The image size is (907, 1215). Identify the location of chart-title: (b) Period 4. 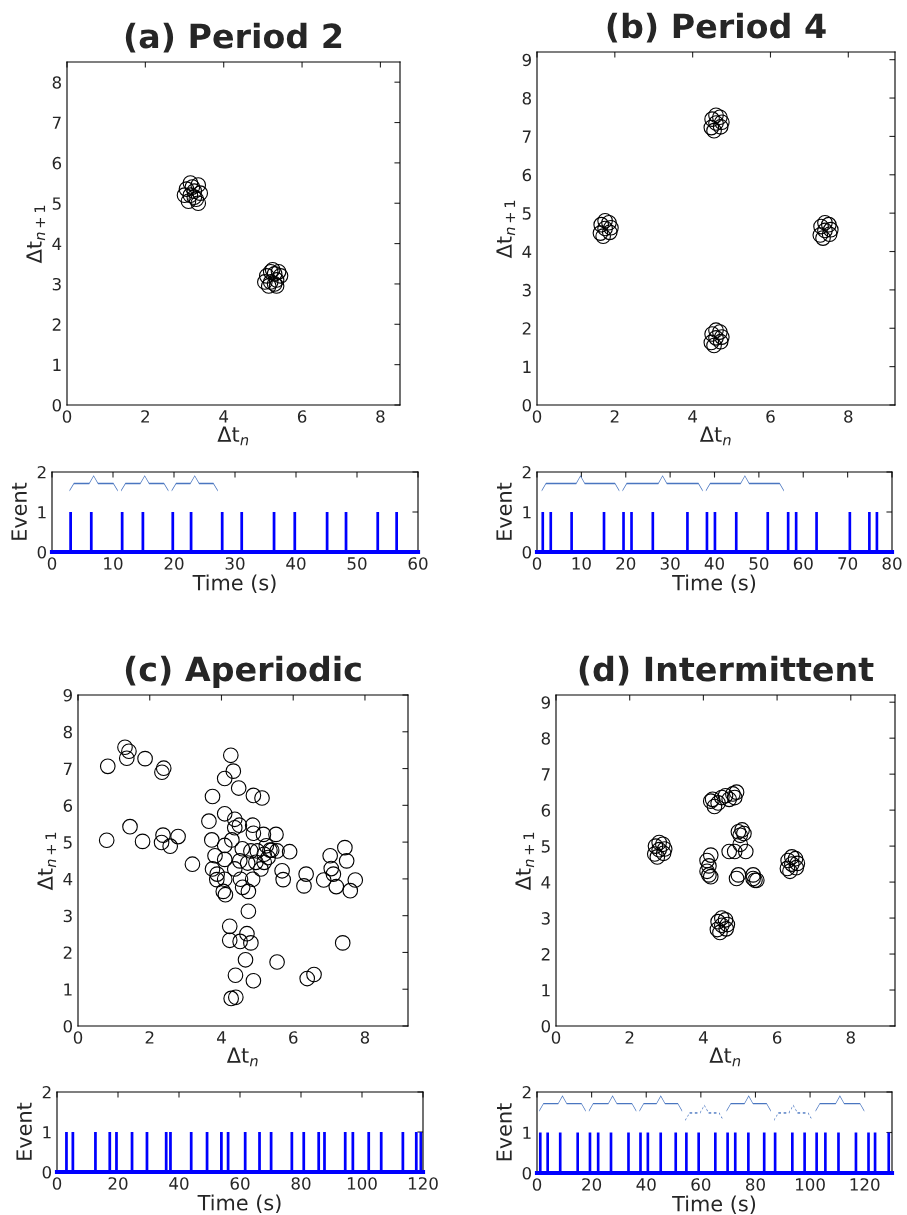
(716, 27).